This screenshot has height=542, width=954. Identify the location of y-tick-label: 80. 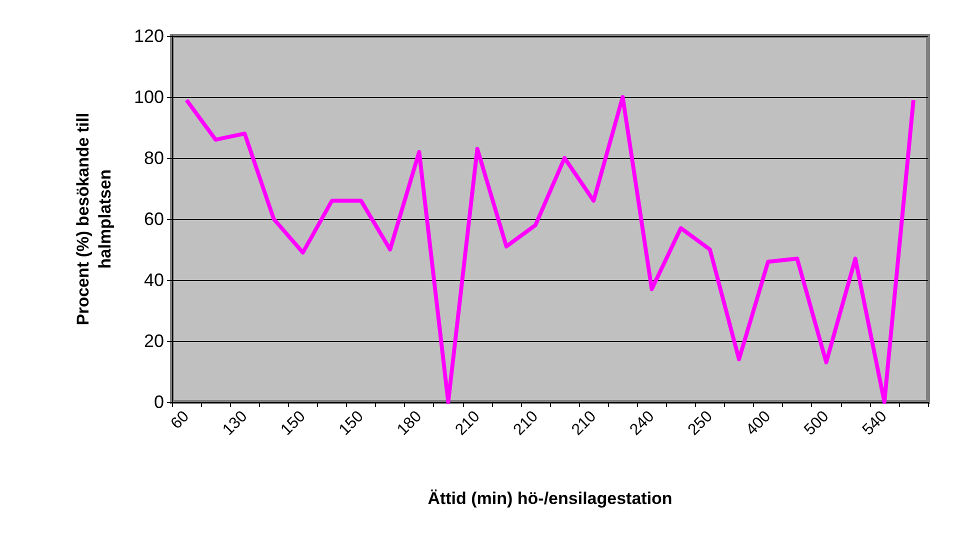
(154, 158).